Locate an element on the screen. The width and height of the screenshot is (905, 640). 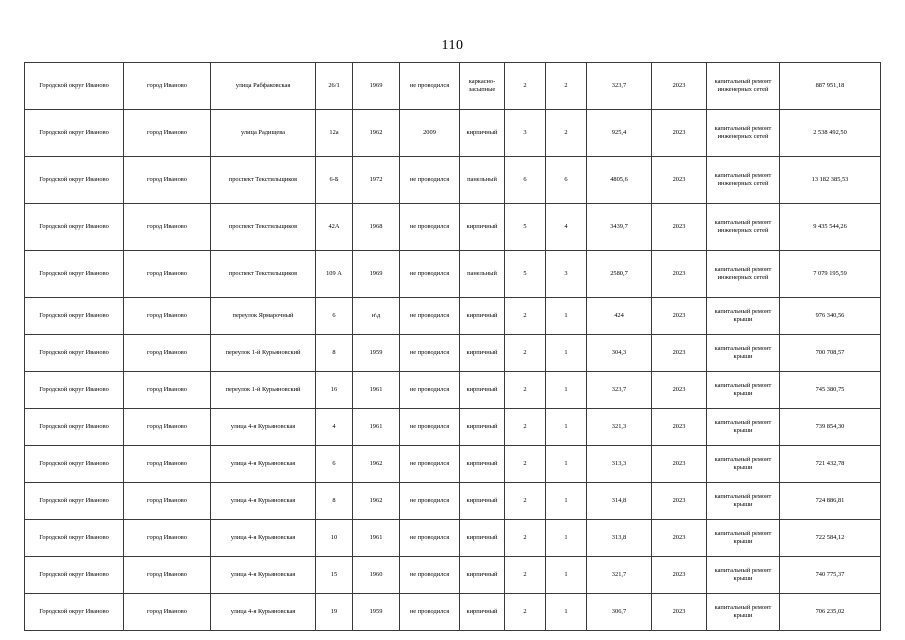
cell-cost: 721 432,78 is located at coordinates (830, 464).